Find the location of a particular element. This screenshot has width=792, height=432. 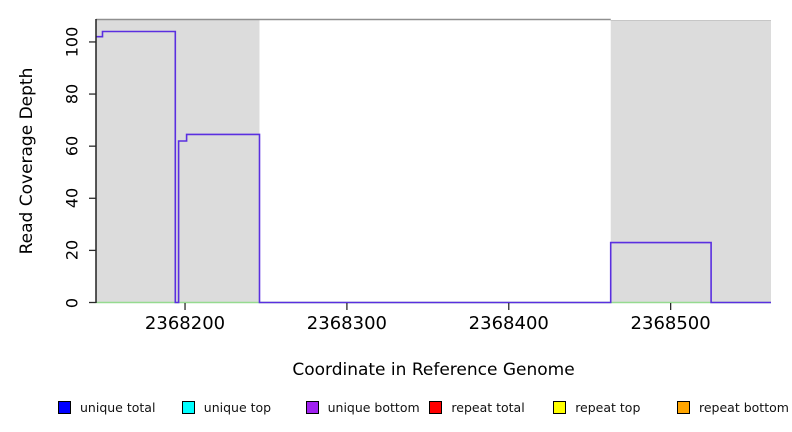

y-tick-label: 60 is located at coordinates (72, 146).